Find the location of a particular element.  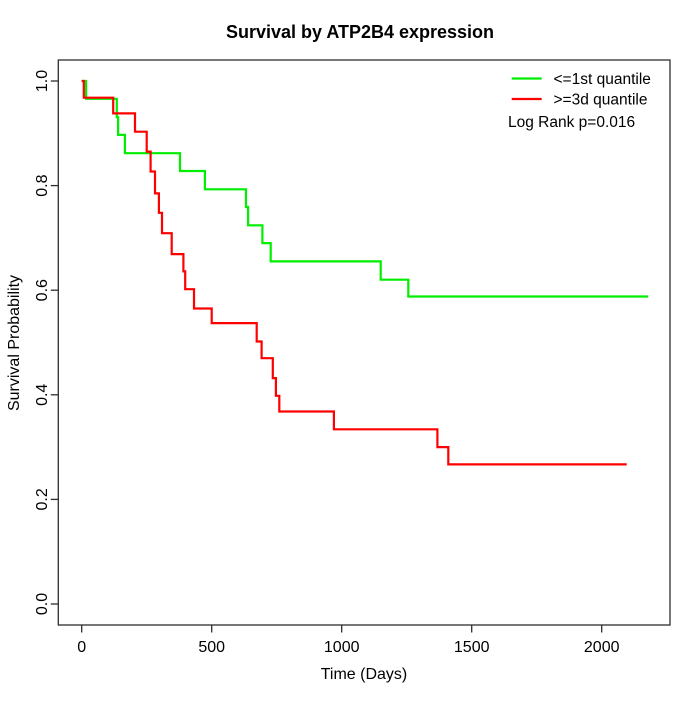

y-tick-label: 0.6 is located at coordinates (42, 290).